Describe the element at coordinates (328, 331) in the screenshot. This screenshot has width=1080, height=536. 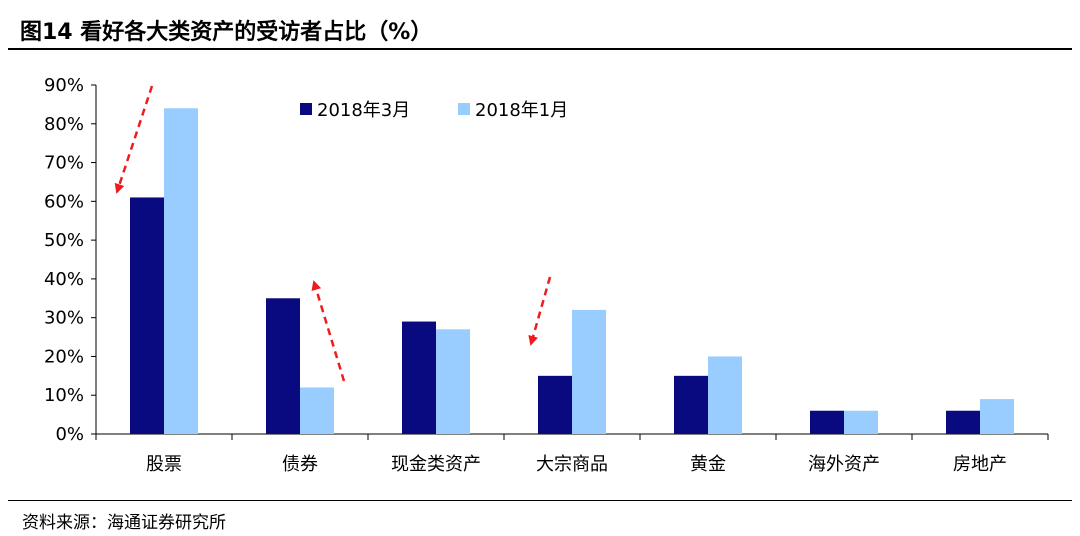
I see `trend-arrow-up` at that location.